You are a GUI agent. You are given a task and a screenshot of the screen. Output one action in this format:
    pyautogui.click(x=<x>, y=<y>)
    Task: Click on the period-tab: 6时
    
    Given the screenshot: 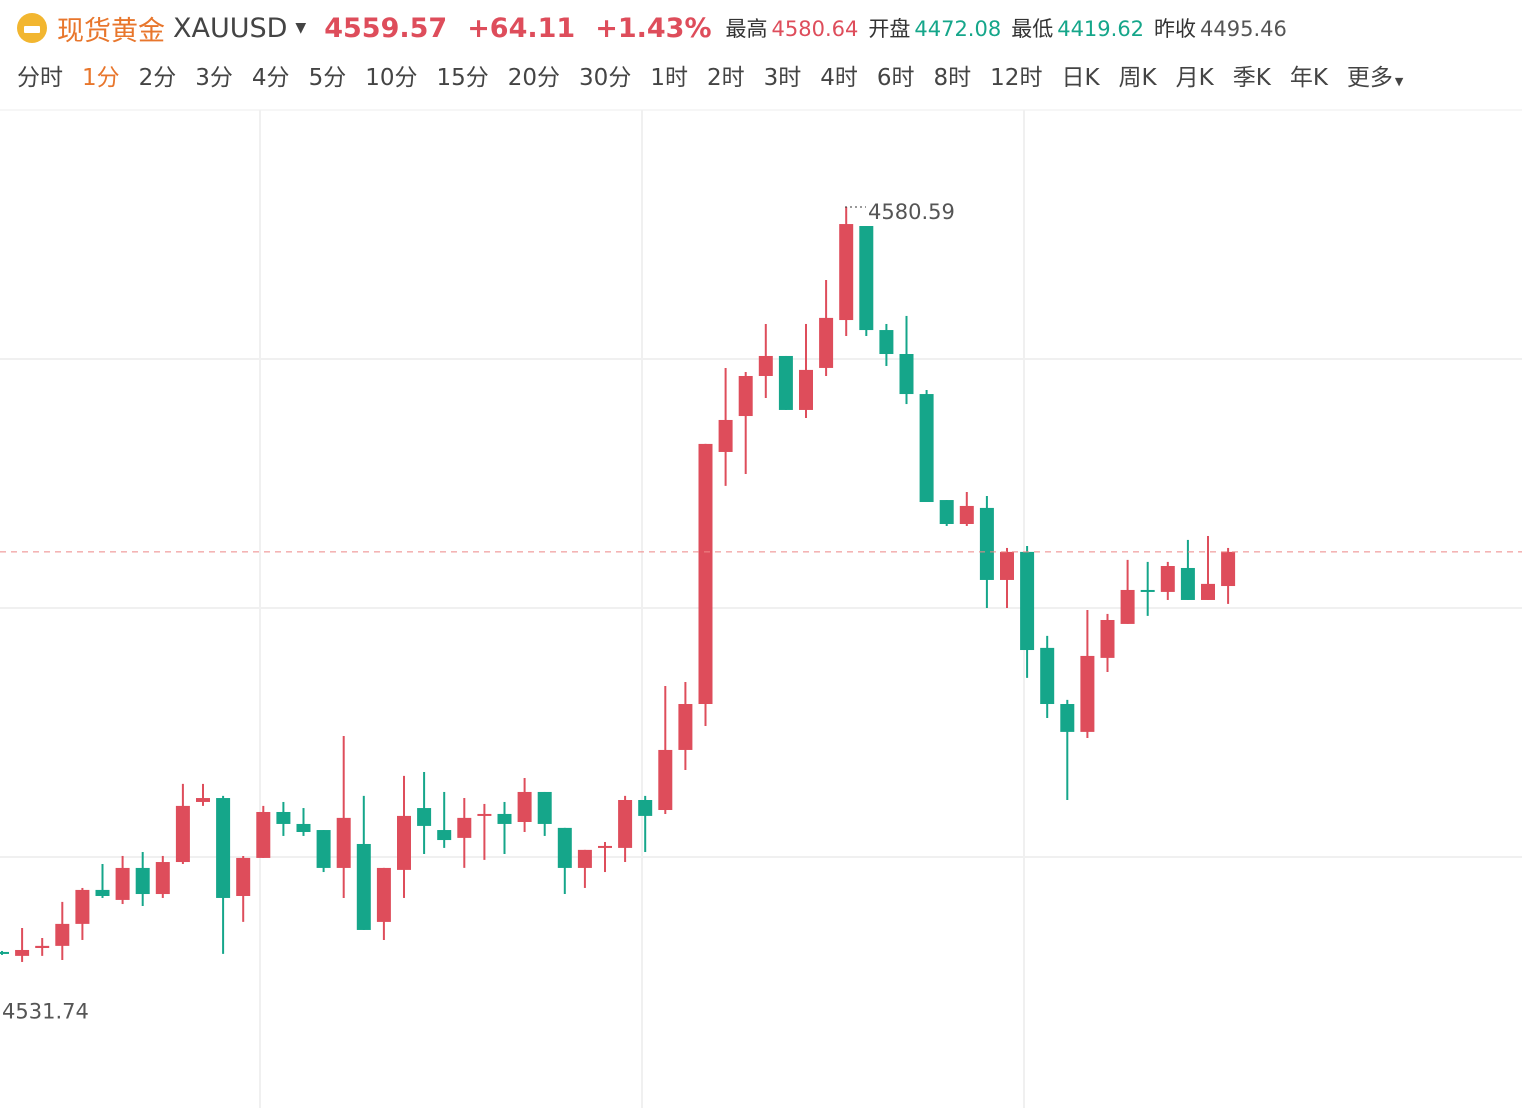 What is the action you would take?
    pyautogui.click(x=895, y=78)
    